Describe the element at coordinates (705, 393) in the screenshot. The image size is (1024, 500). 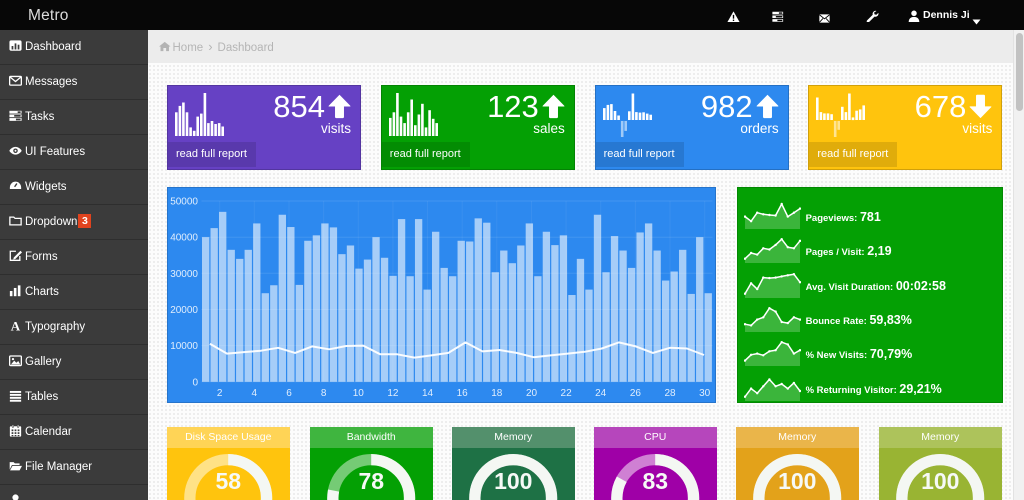
I see `svg-text: 30` at that location.